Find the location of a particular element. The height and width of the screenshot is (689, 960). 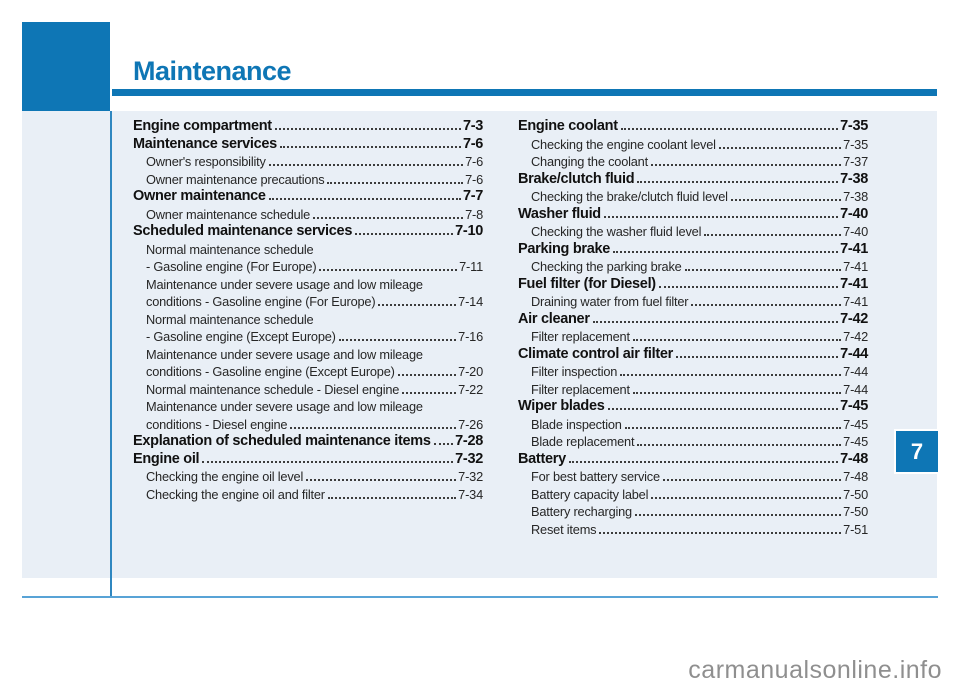

toc-page-number: 7-28 is located at coordinates (469, 441).